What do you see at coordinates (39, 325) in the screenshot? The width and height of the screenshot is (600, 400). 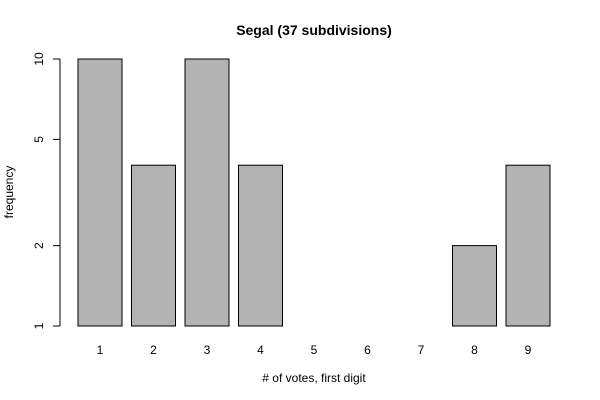 I see `y-tick-label-1: 1` at bounding box center [39, 325].